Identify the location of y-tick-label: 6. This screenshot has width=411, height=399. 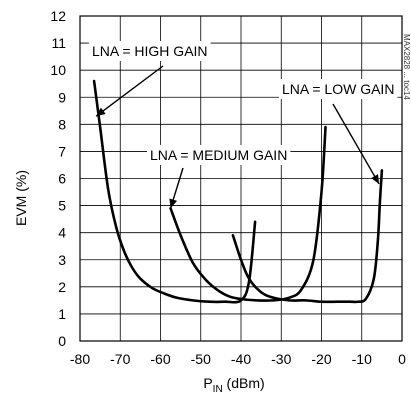
(62, 179).